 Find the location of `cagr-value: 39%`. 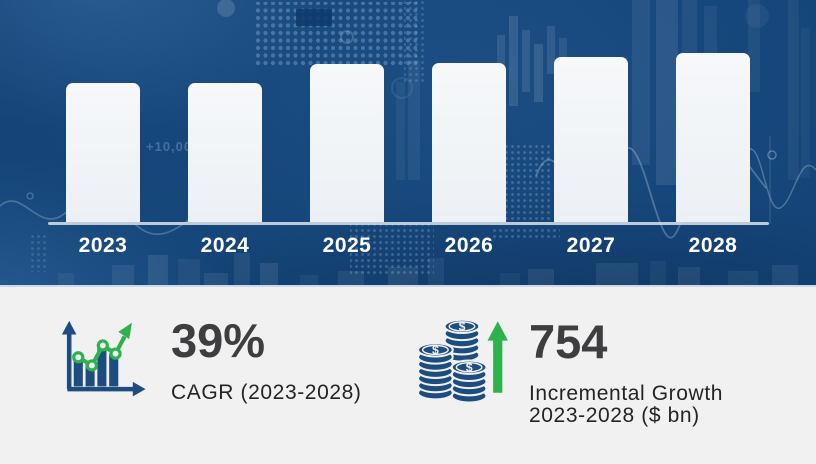

cagr-value: 39% is located at coordinates (218, 340).